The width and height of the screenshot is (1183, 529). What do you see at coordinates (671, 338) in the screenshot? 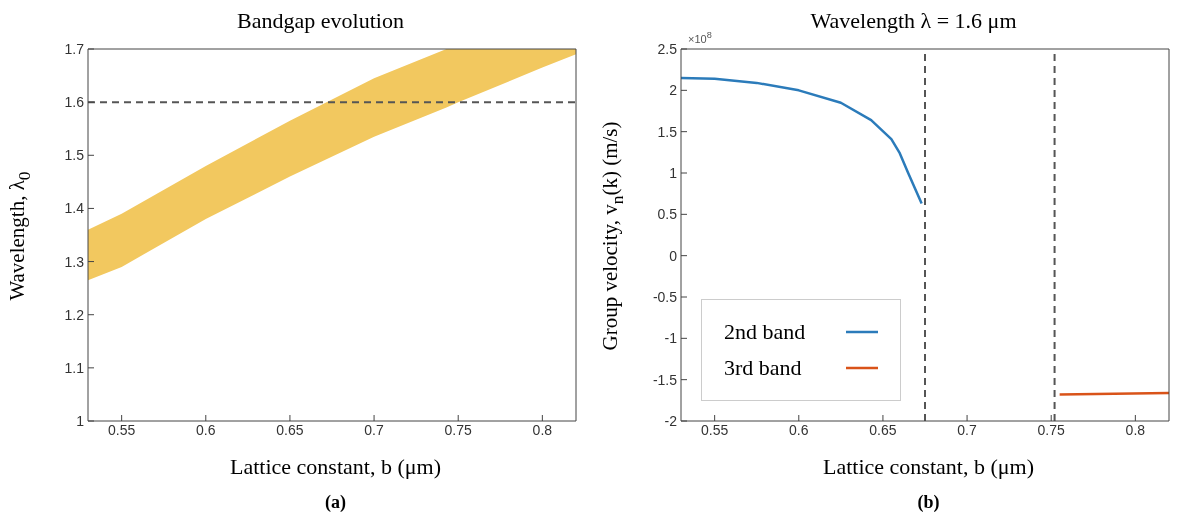
I see `y-tick-label: -1` at bounding box center [671, 338].